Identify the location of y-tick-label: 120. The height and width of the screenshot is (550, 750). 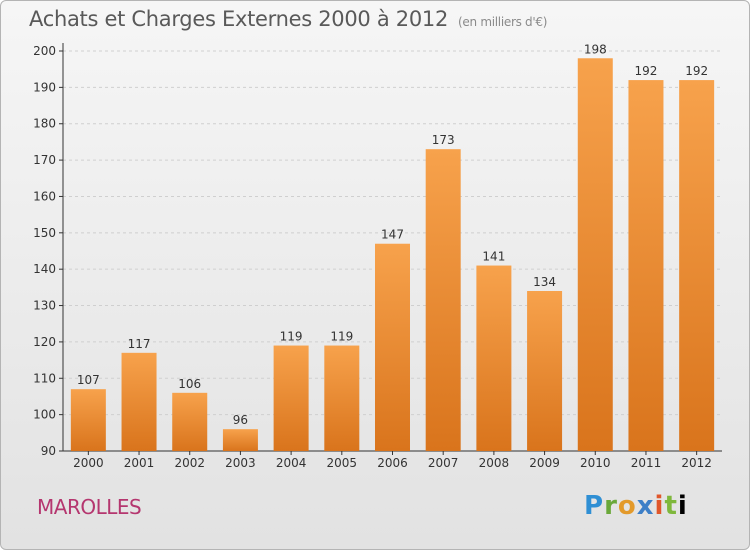
(44, 342).